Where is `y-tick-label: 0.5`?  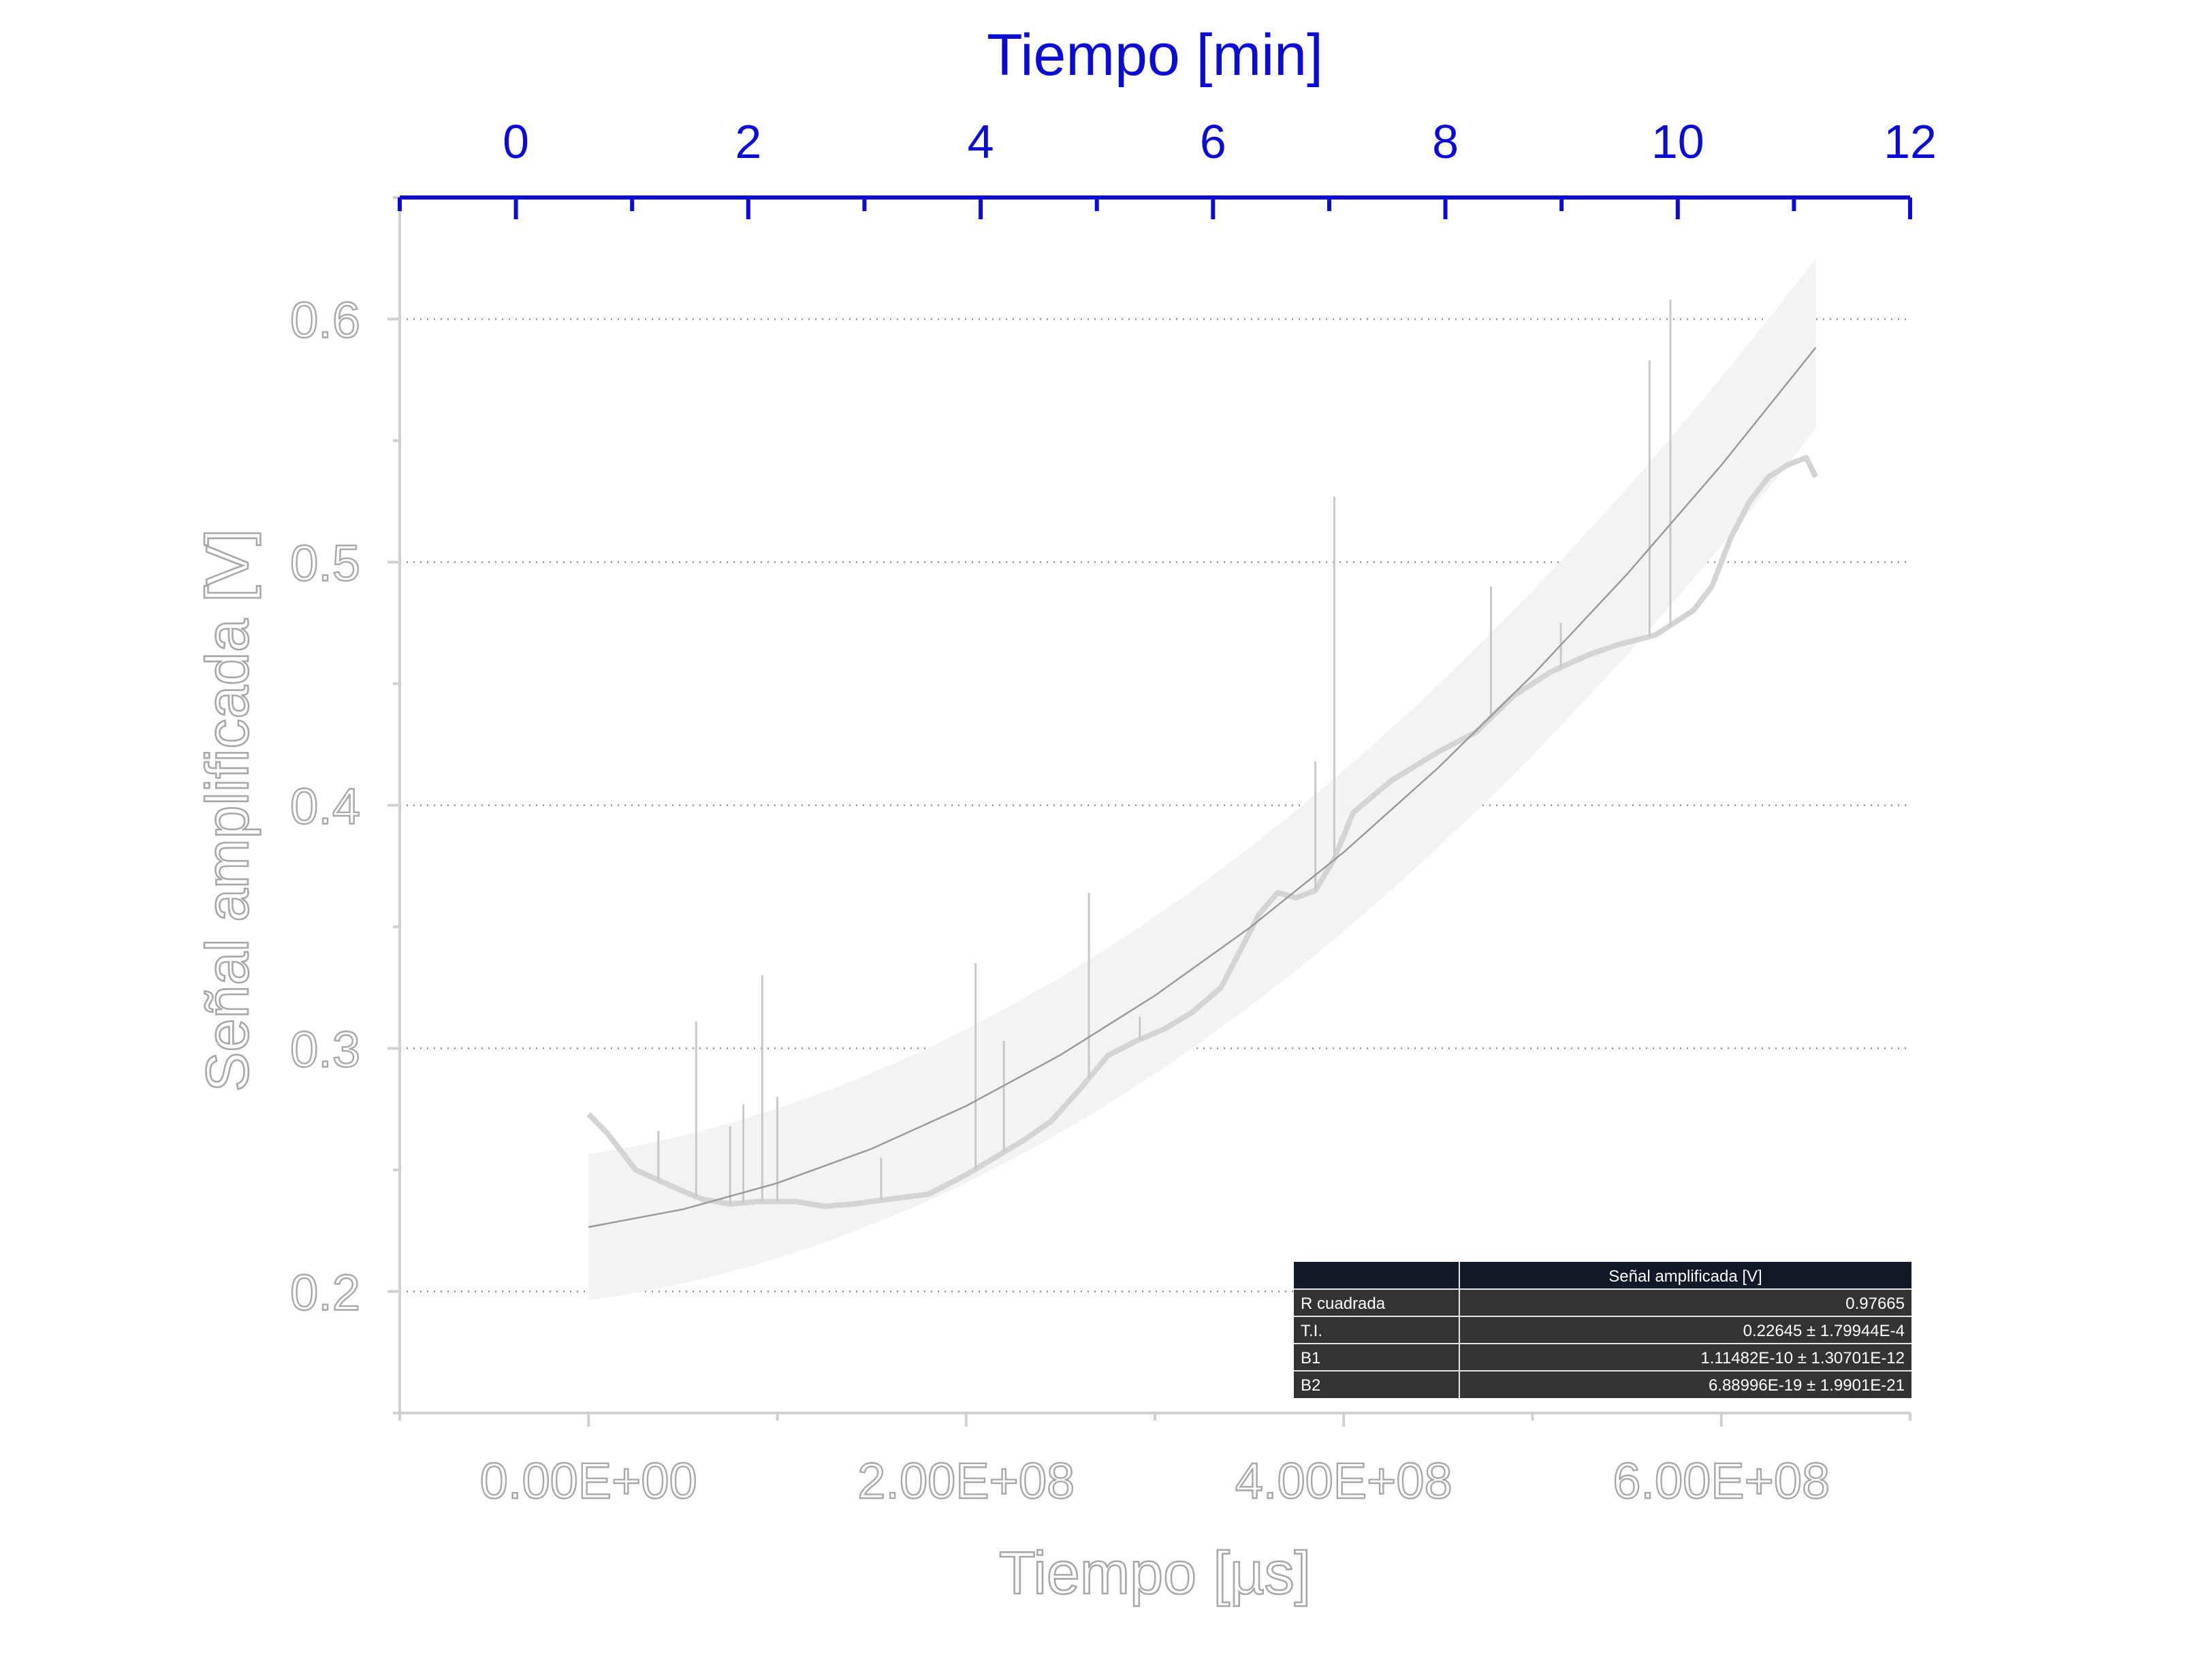
y-tick-label: 0.5 is located at coordinates (325, 563).